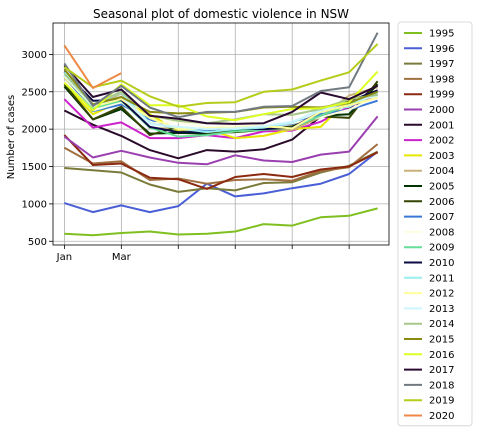 This screenshot has width=478, height=428. I want to click on legend-label-1999: 1999, so click(441, 95).